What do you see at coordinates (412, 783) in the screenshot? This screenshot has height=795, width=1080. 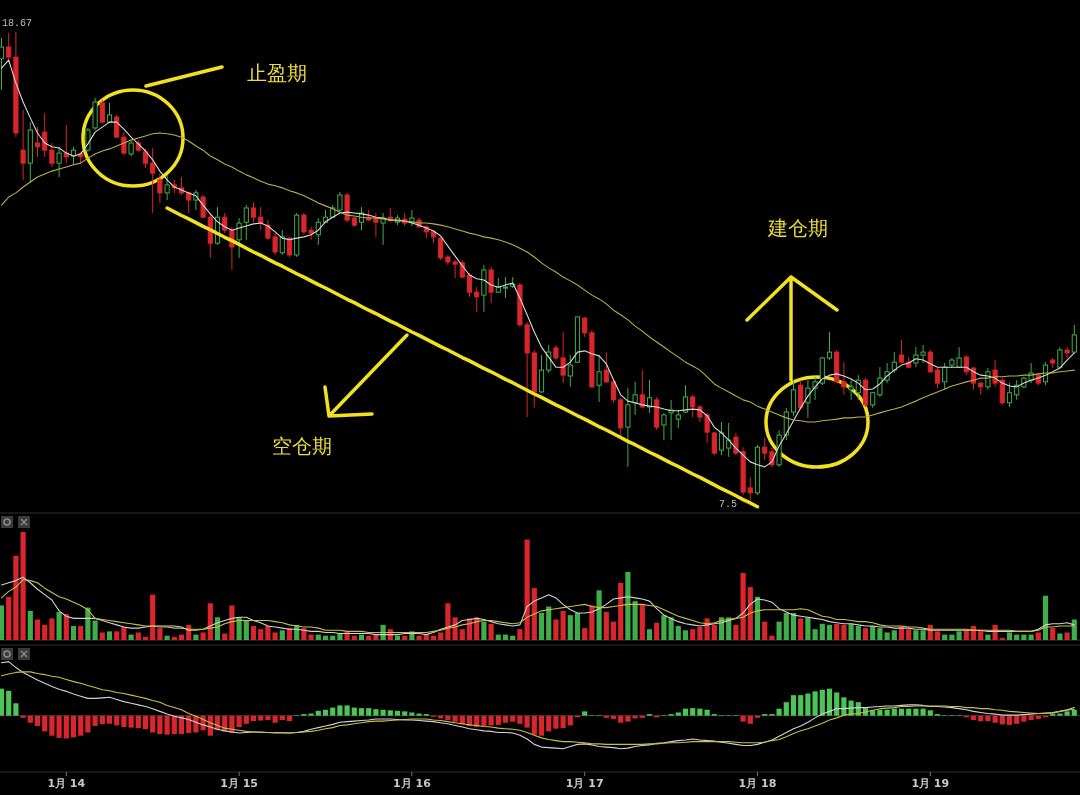 I see `x-tick-label: 1月 16` at bounding box center [412, 783].